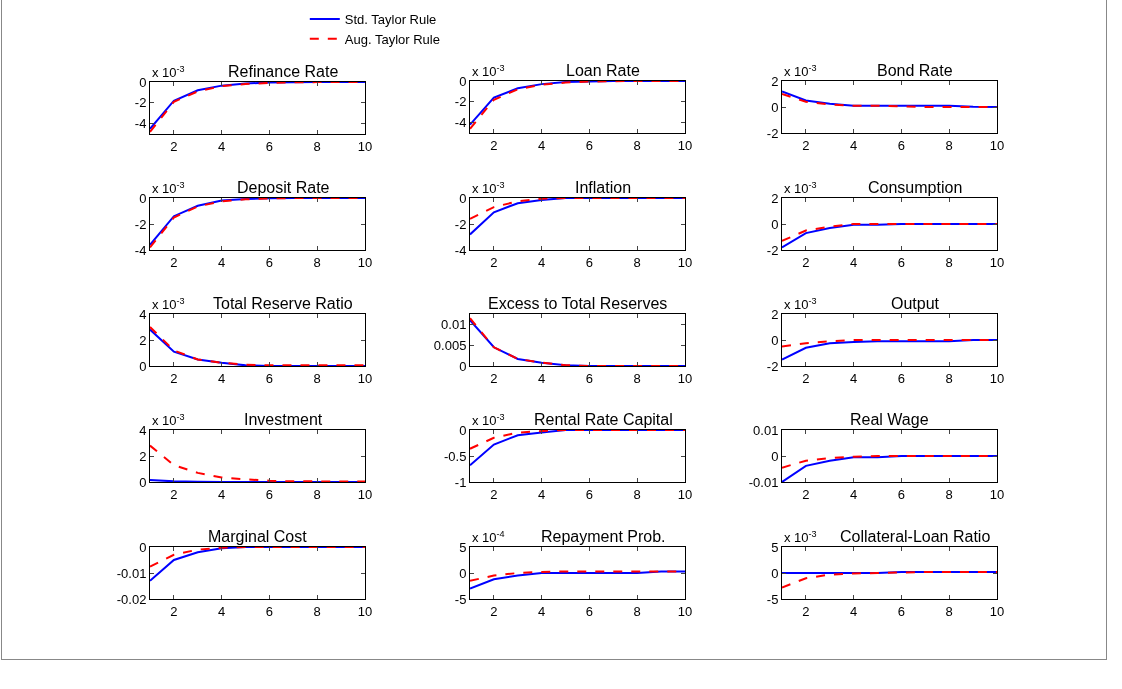 This screenshot has width=1122, height=689. What do you see at coordinates (460, 123) in the screenshot?
I see `y-tick-label: -4` at bounding box center [460, 123].